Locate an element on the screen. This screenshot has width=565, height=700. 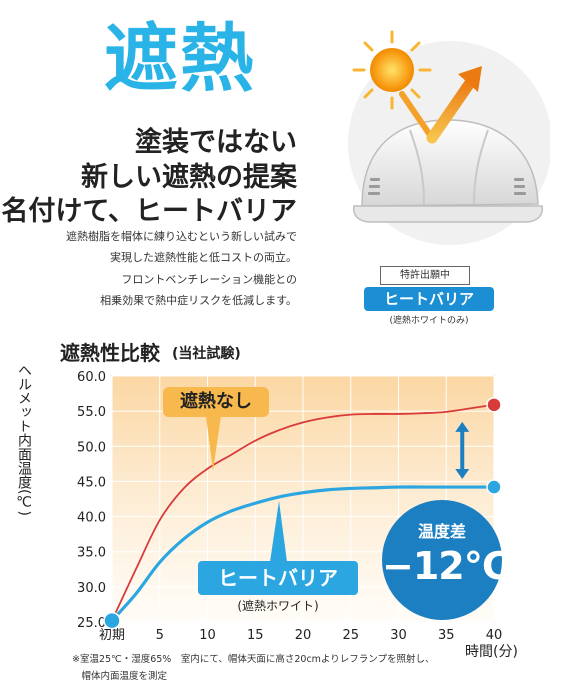
hero-title: 遮熱 is located at coordinates (180, 59).